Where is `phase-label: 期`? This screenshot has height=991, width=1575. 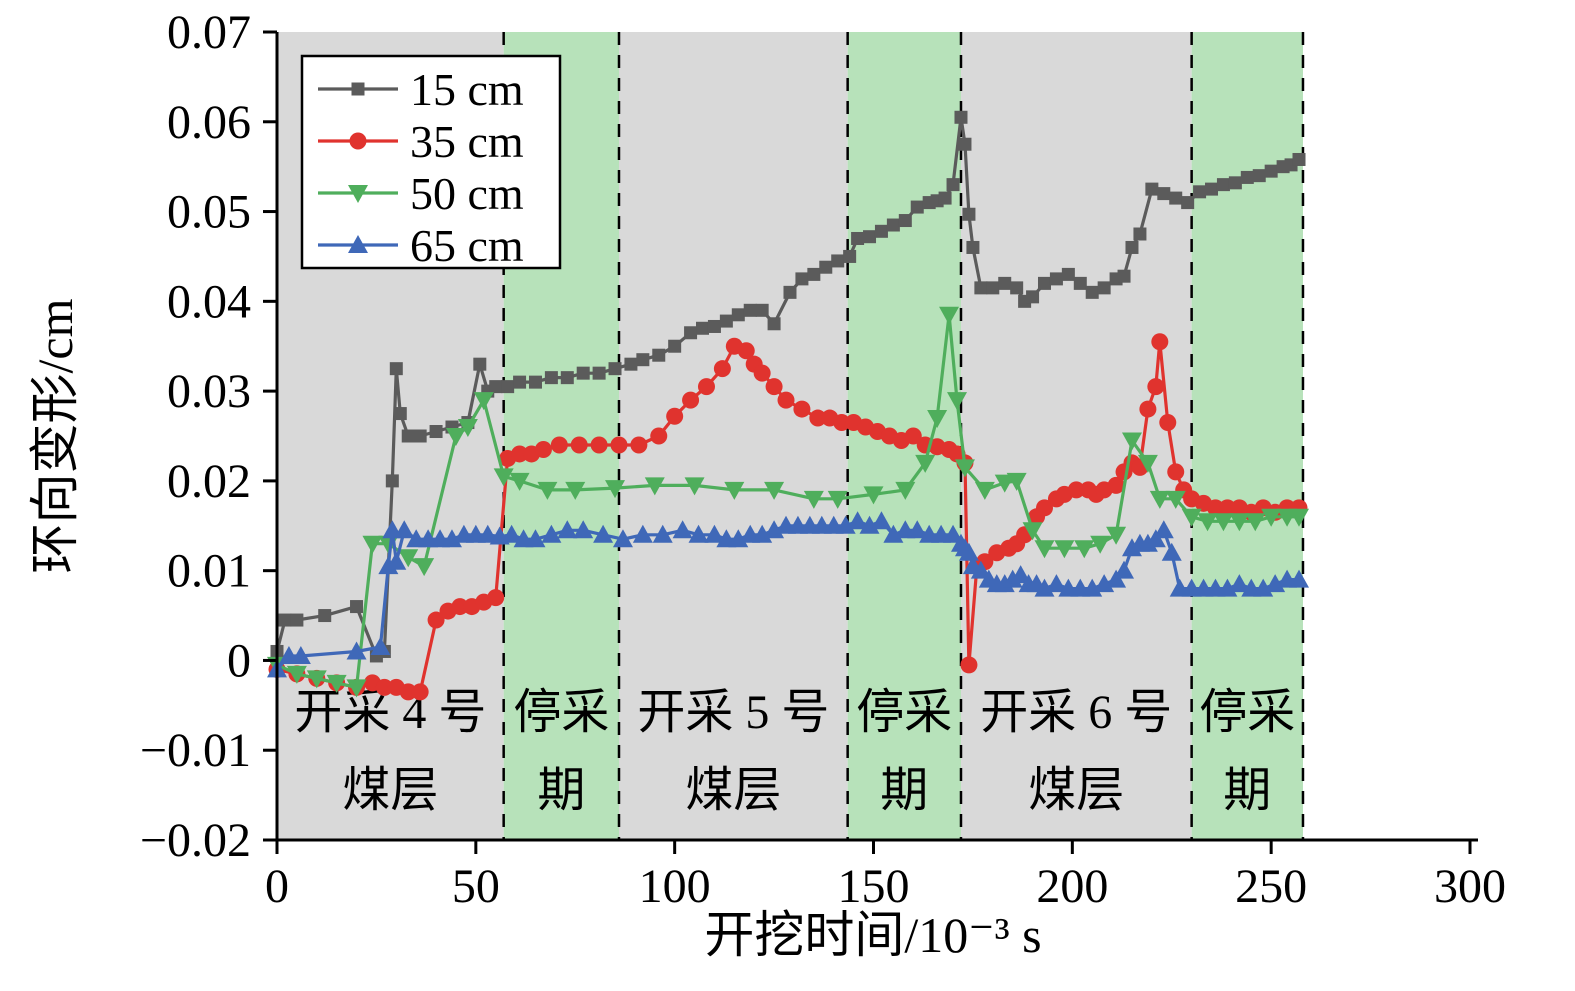
phase-label: 期 is located at coordinates (904, 790).